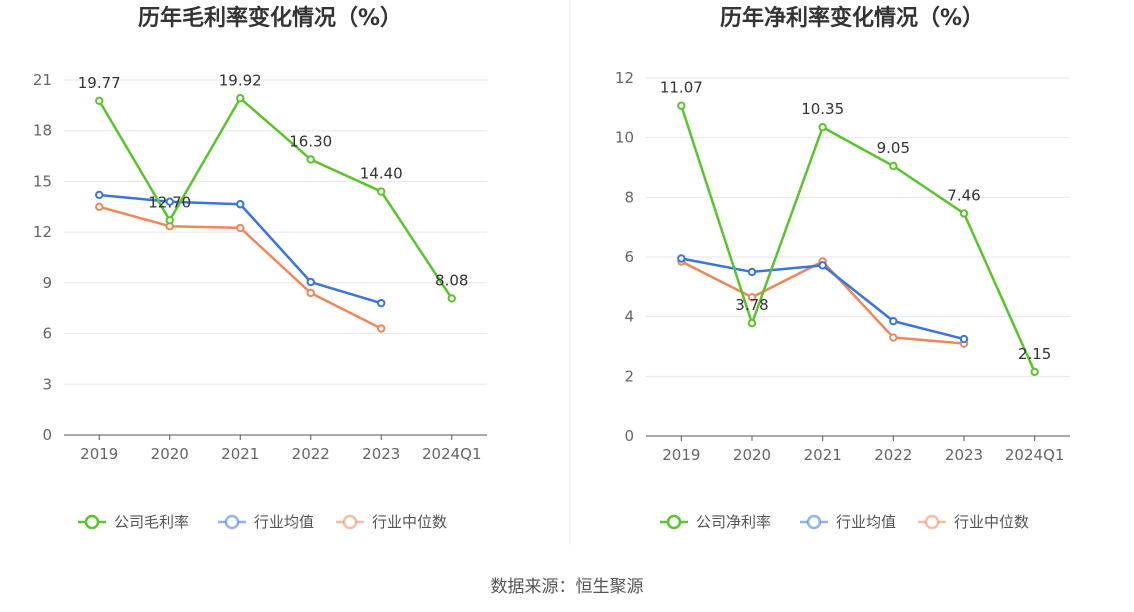 The width and height of the screenshot is (1134, 612). Describe the element at coordinates (629, 197) in the screenshot. I see `y-tick-label: 8` at that location.